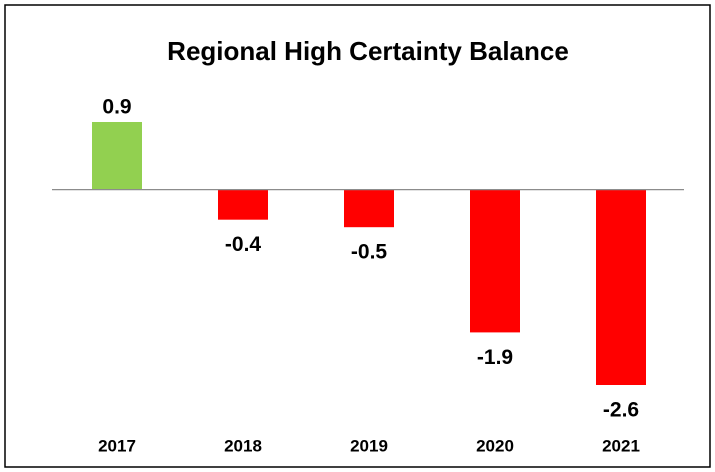 This screenshot has height=472, width=715. I want to click on data-label: -2.6, so click(621, 410).